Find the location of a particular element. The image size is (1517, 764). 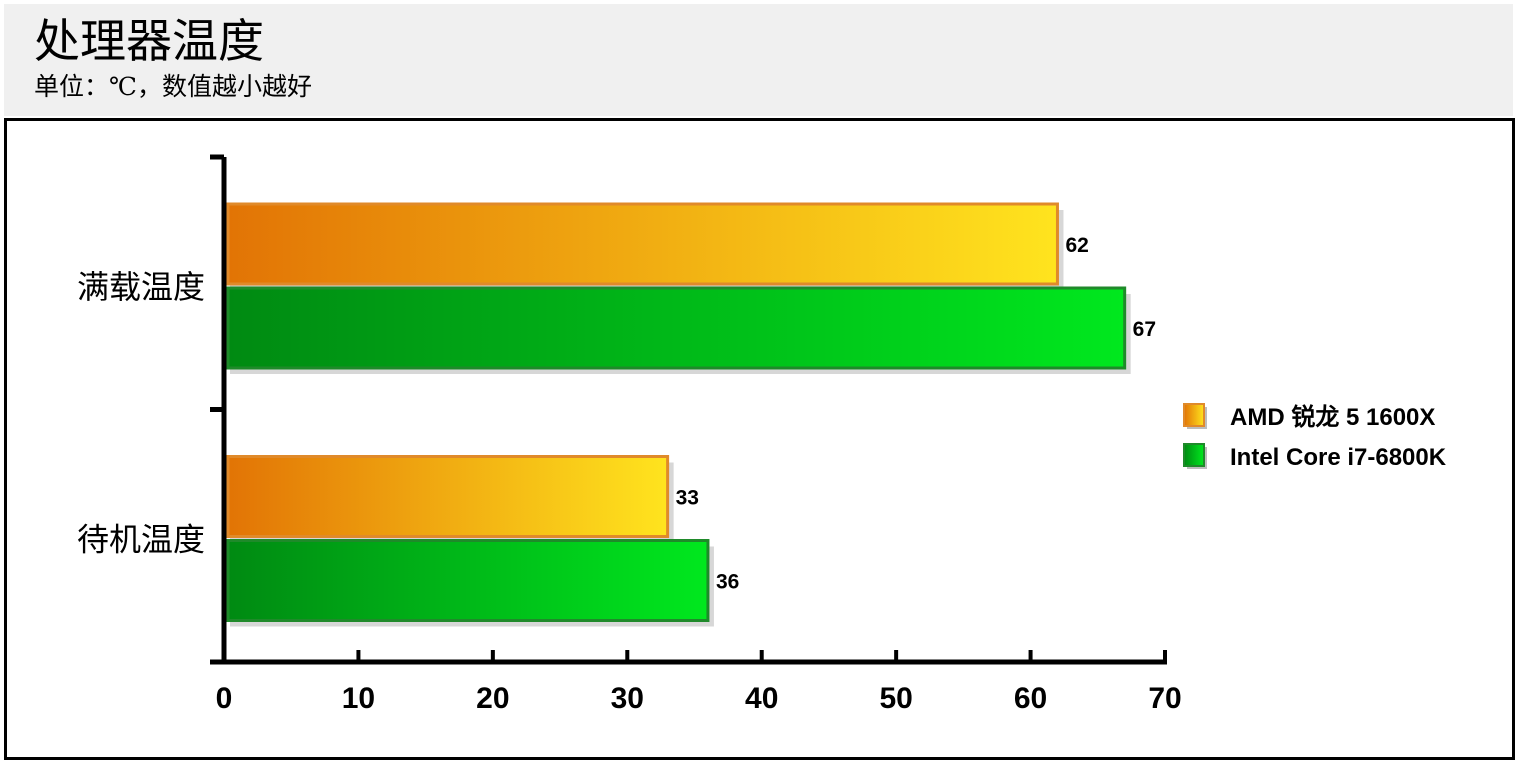

bar-value-label: 62 is located at coordinates (1076, 245).